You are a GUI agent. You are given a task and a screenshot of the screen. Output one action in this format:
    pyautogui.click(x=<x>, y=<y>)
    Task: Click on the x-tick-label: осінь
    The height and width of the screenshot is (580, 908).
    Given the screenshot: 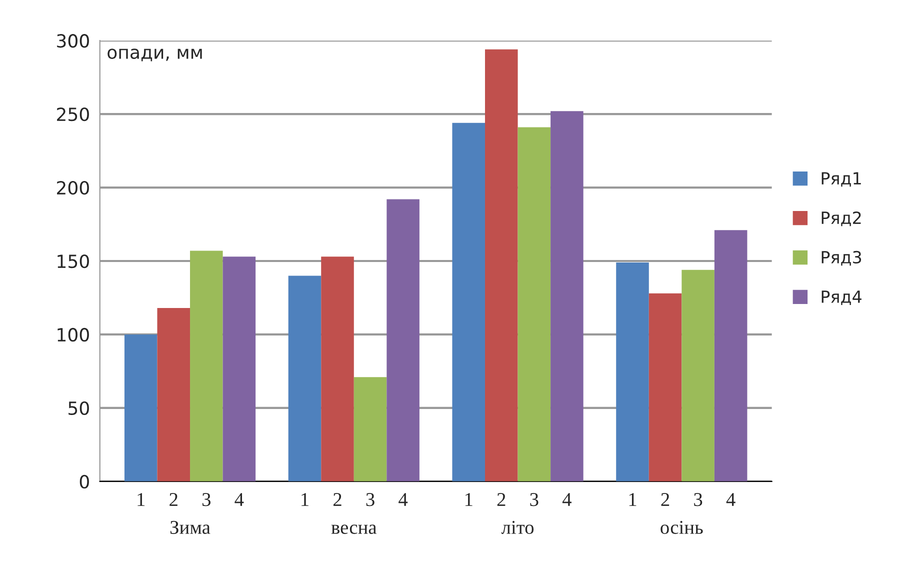 What is the action you would take?
    pyautogui.click(x=681, y=527)
    